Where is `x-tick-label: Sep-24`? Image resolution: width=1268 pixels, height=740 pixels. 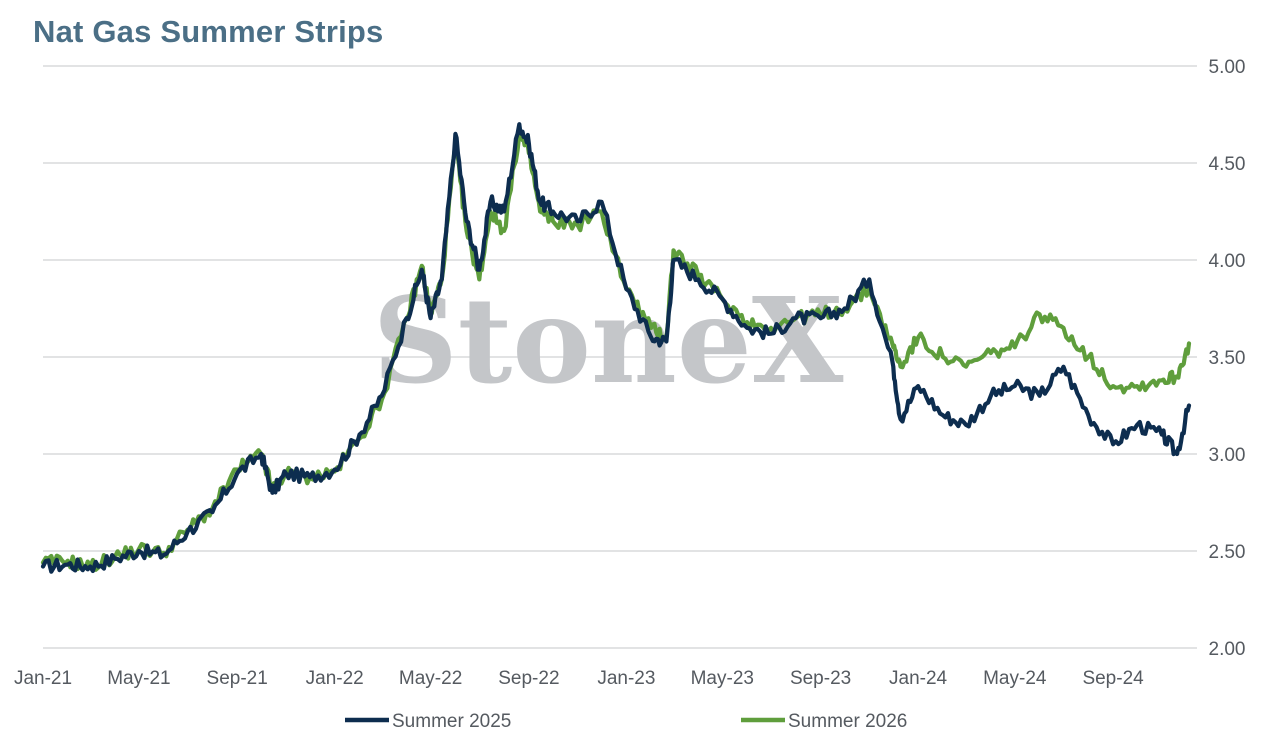 x-tick-label: Sep-24 is located at coordinates (1113, 678).